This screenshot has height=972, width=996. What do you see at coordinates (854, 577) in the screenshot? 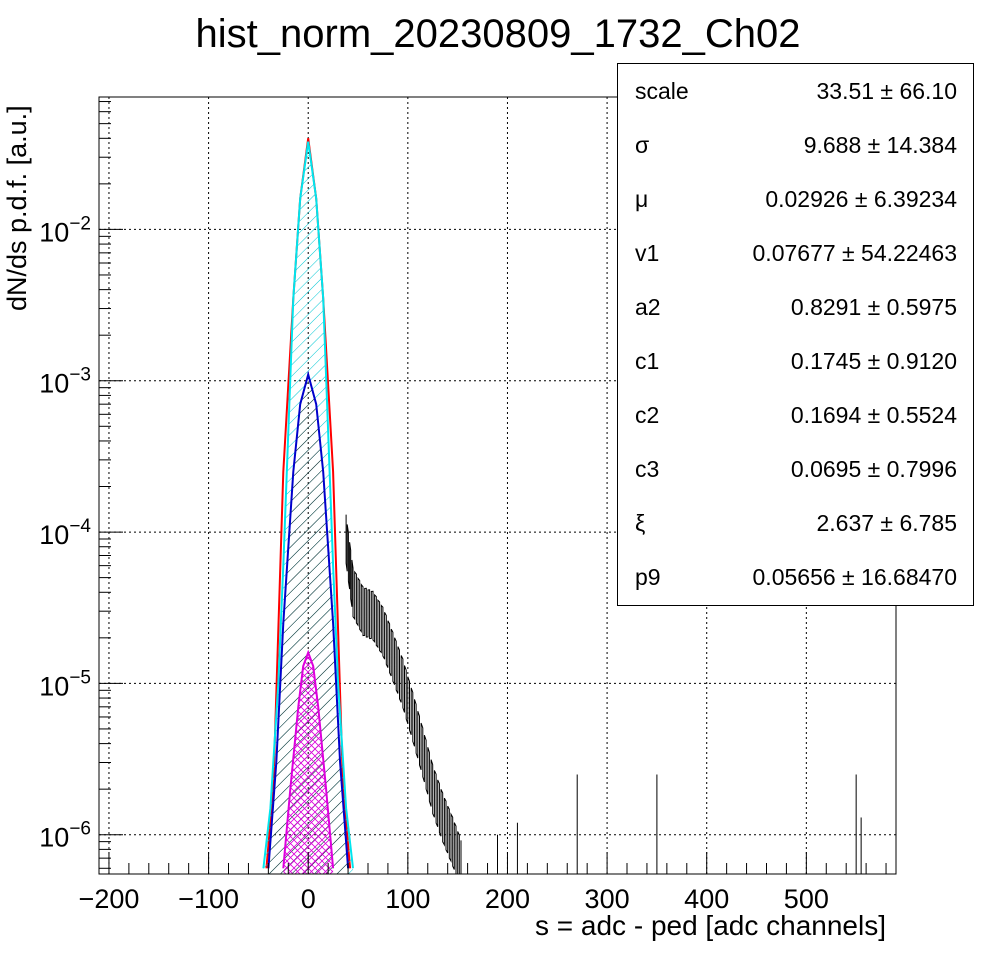
I see `stat-value: 0.05656 ± 16.68470` at bounding box center [854, 577].